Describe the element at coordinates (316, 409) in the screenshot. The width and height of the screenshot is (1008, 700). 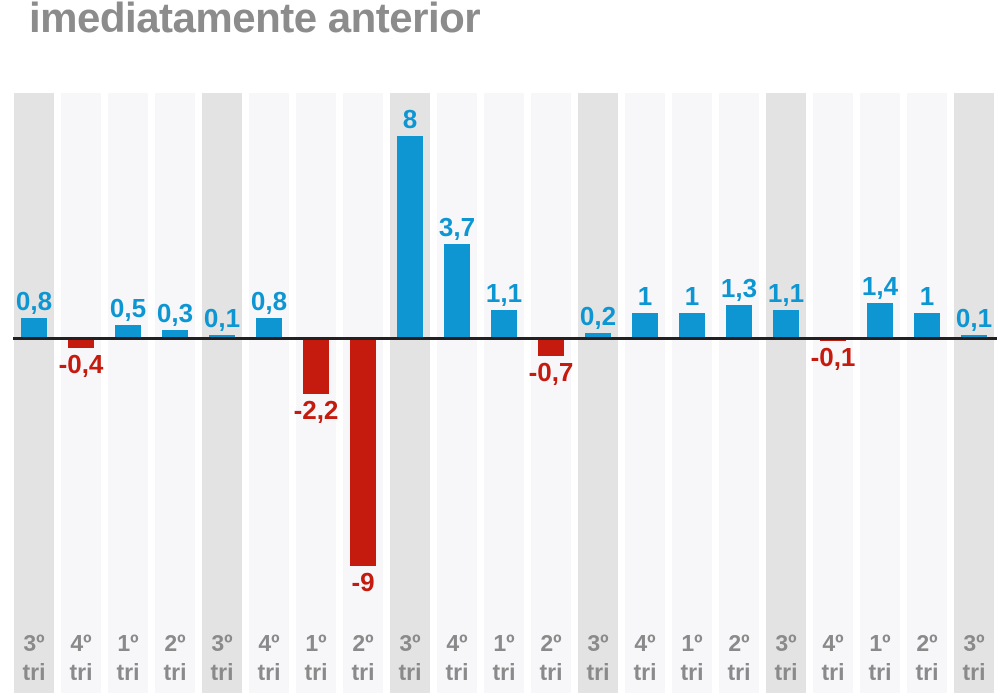
I see `bar-value-label: -2,2` at that location.